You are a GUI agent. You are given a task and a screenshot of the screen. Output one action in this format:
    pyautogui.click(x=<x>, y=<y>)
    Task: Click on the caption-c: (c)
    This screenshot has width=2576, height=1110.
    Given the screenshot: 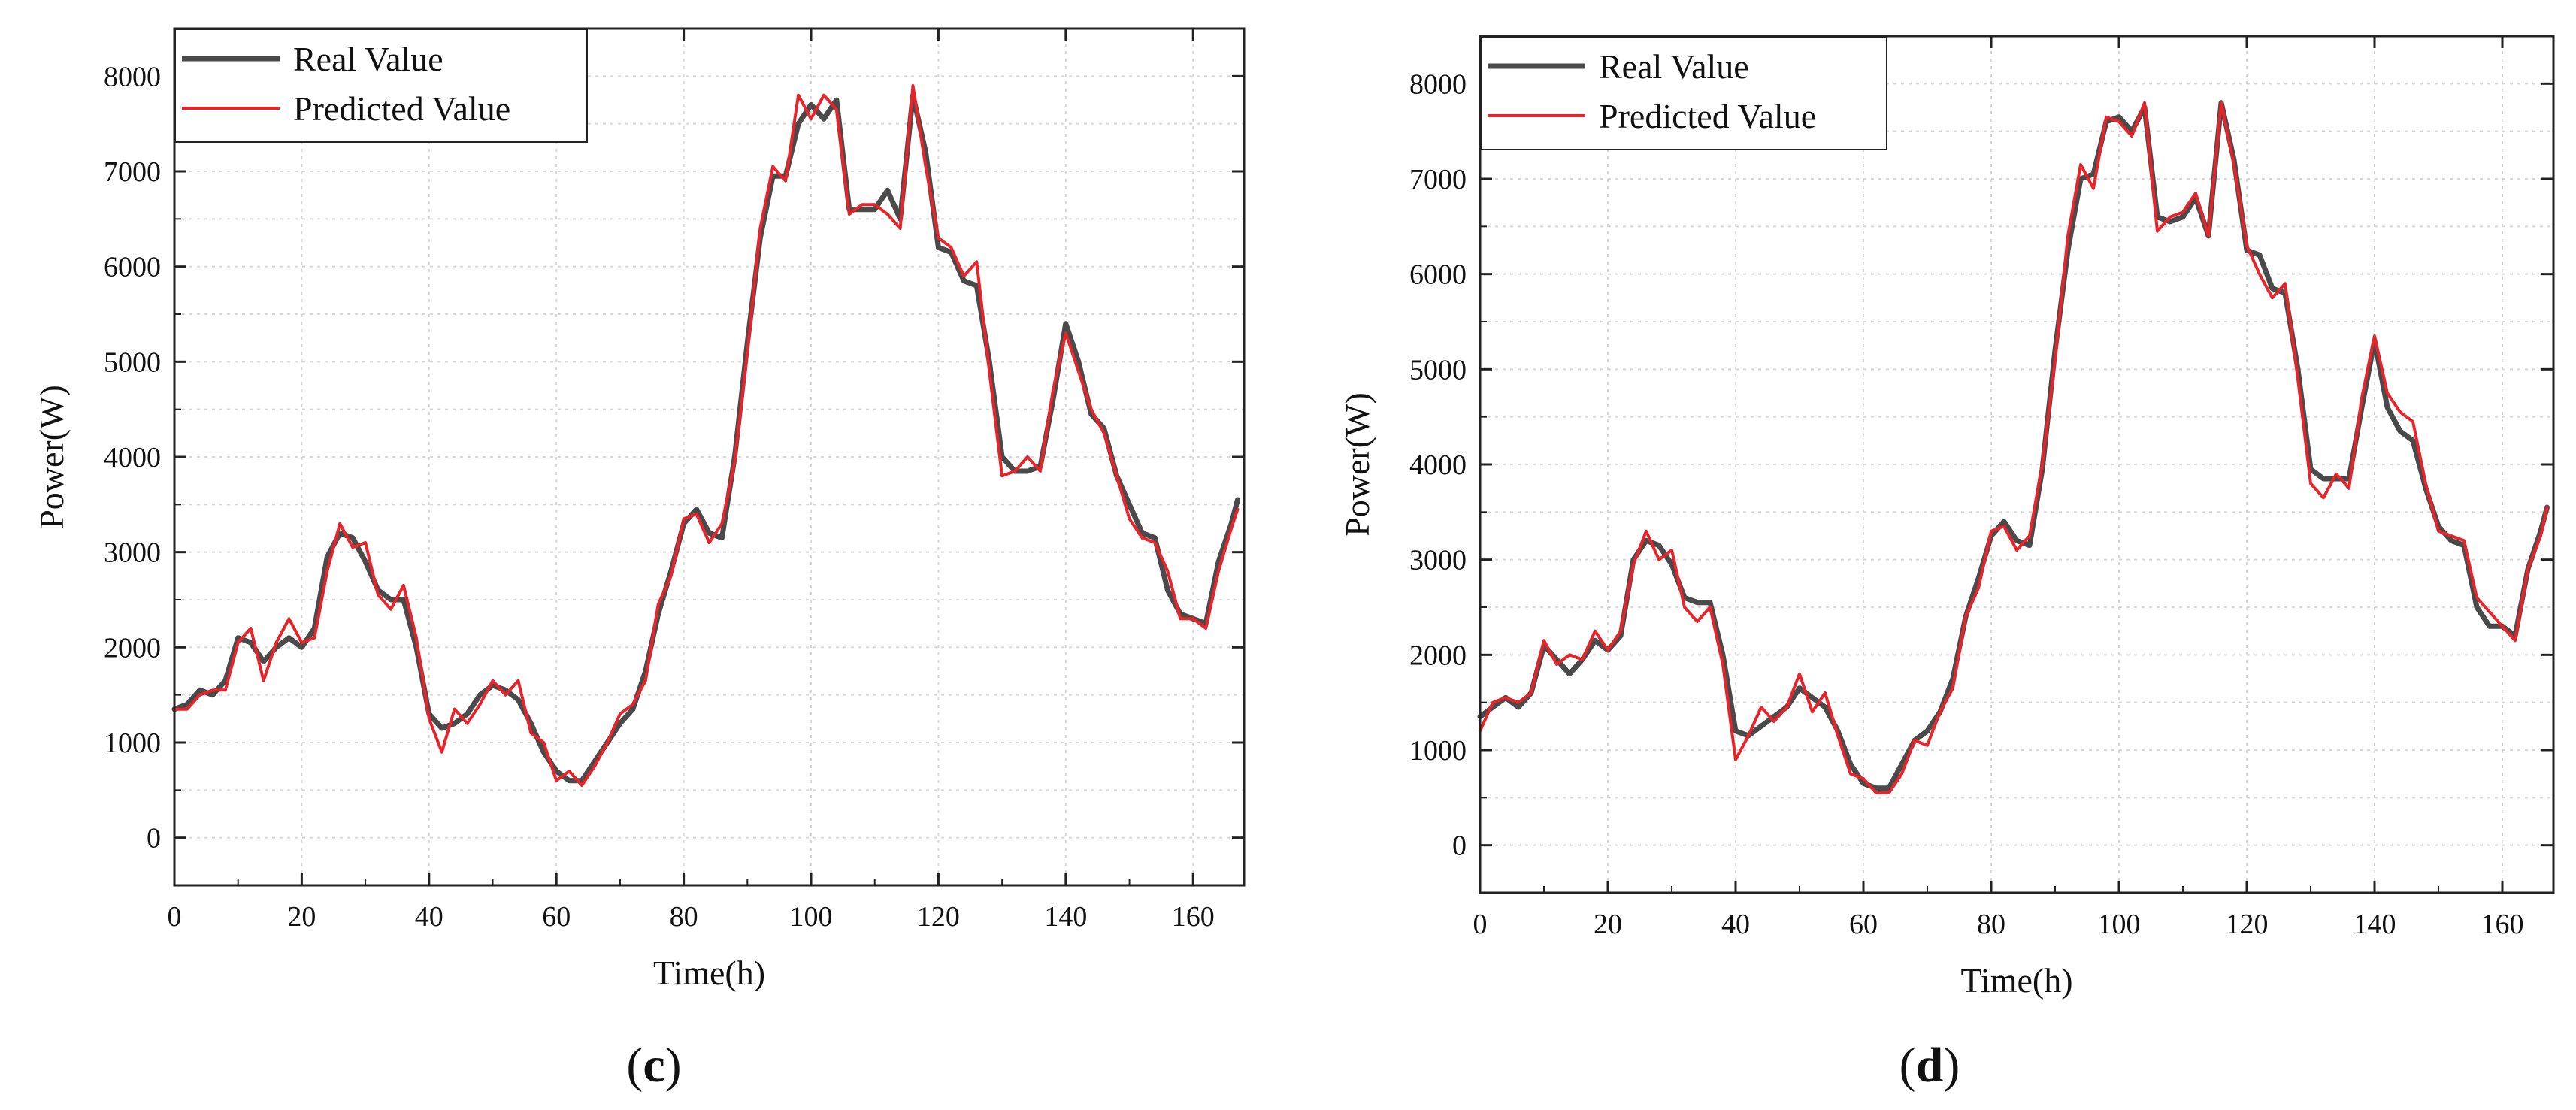 What is the action you would take?
    pyautogui.click(x=654, y=1065)
    